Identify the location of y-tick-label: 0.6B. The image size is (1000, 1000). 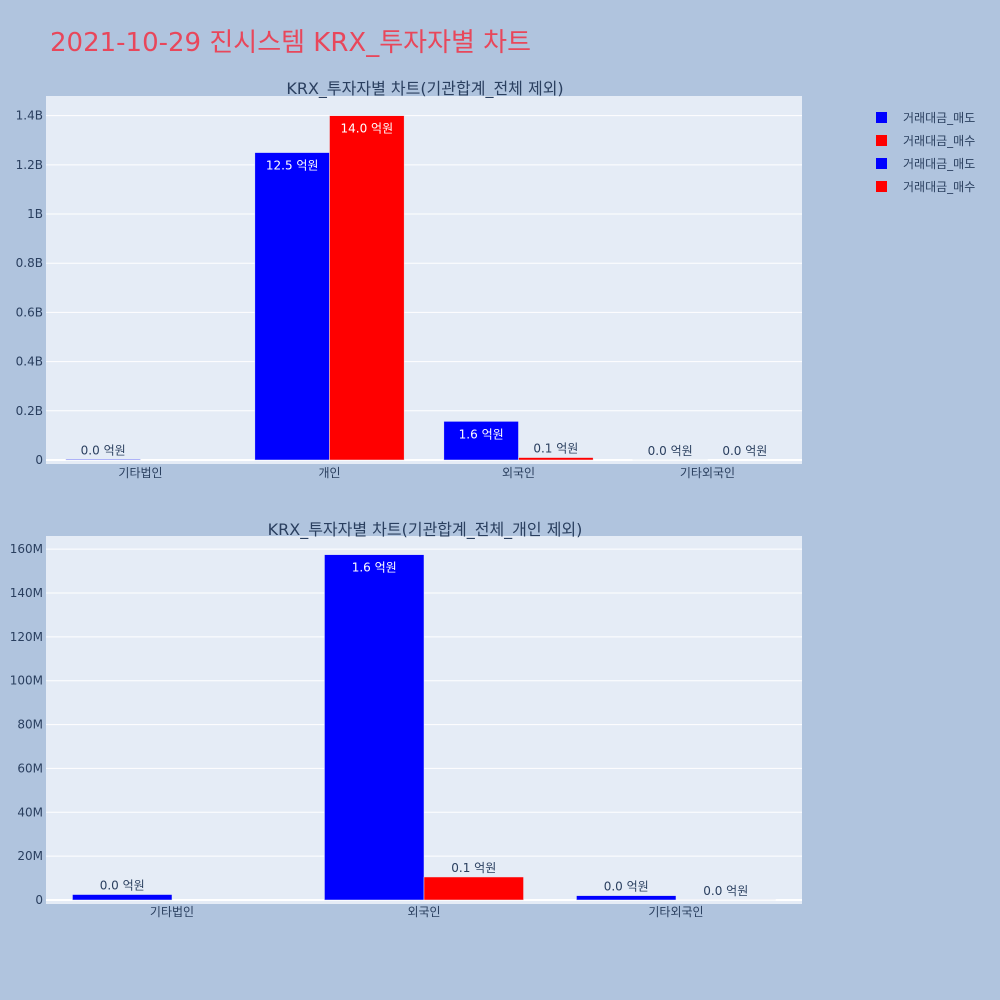
(29, 312).